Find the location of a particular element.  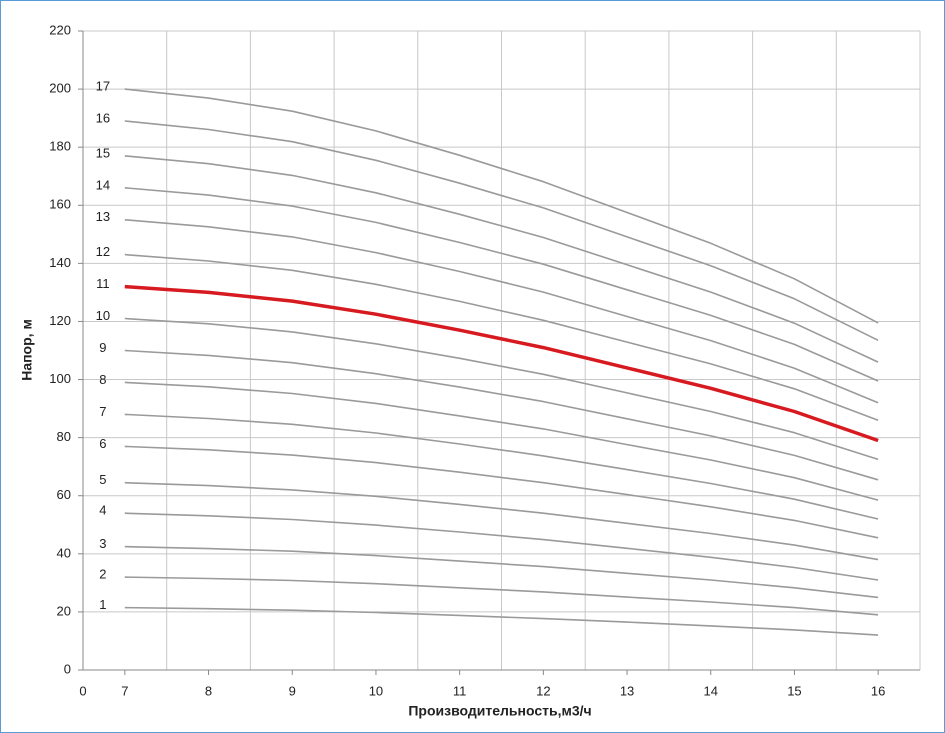

curve-label: 9 is located at coordinates (102, 347).